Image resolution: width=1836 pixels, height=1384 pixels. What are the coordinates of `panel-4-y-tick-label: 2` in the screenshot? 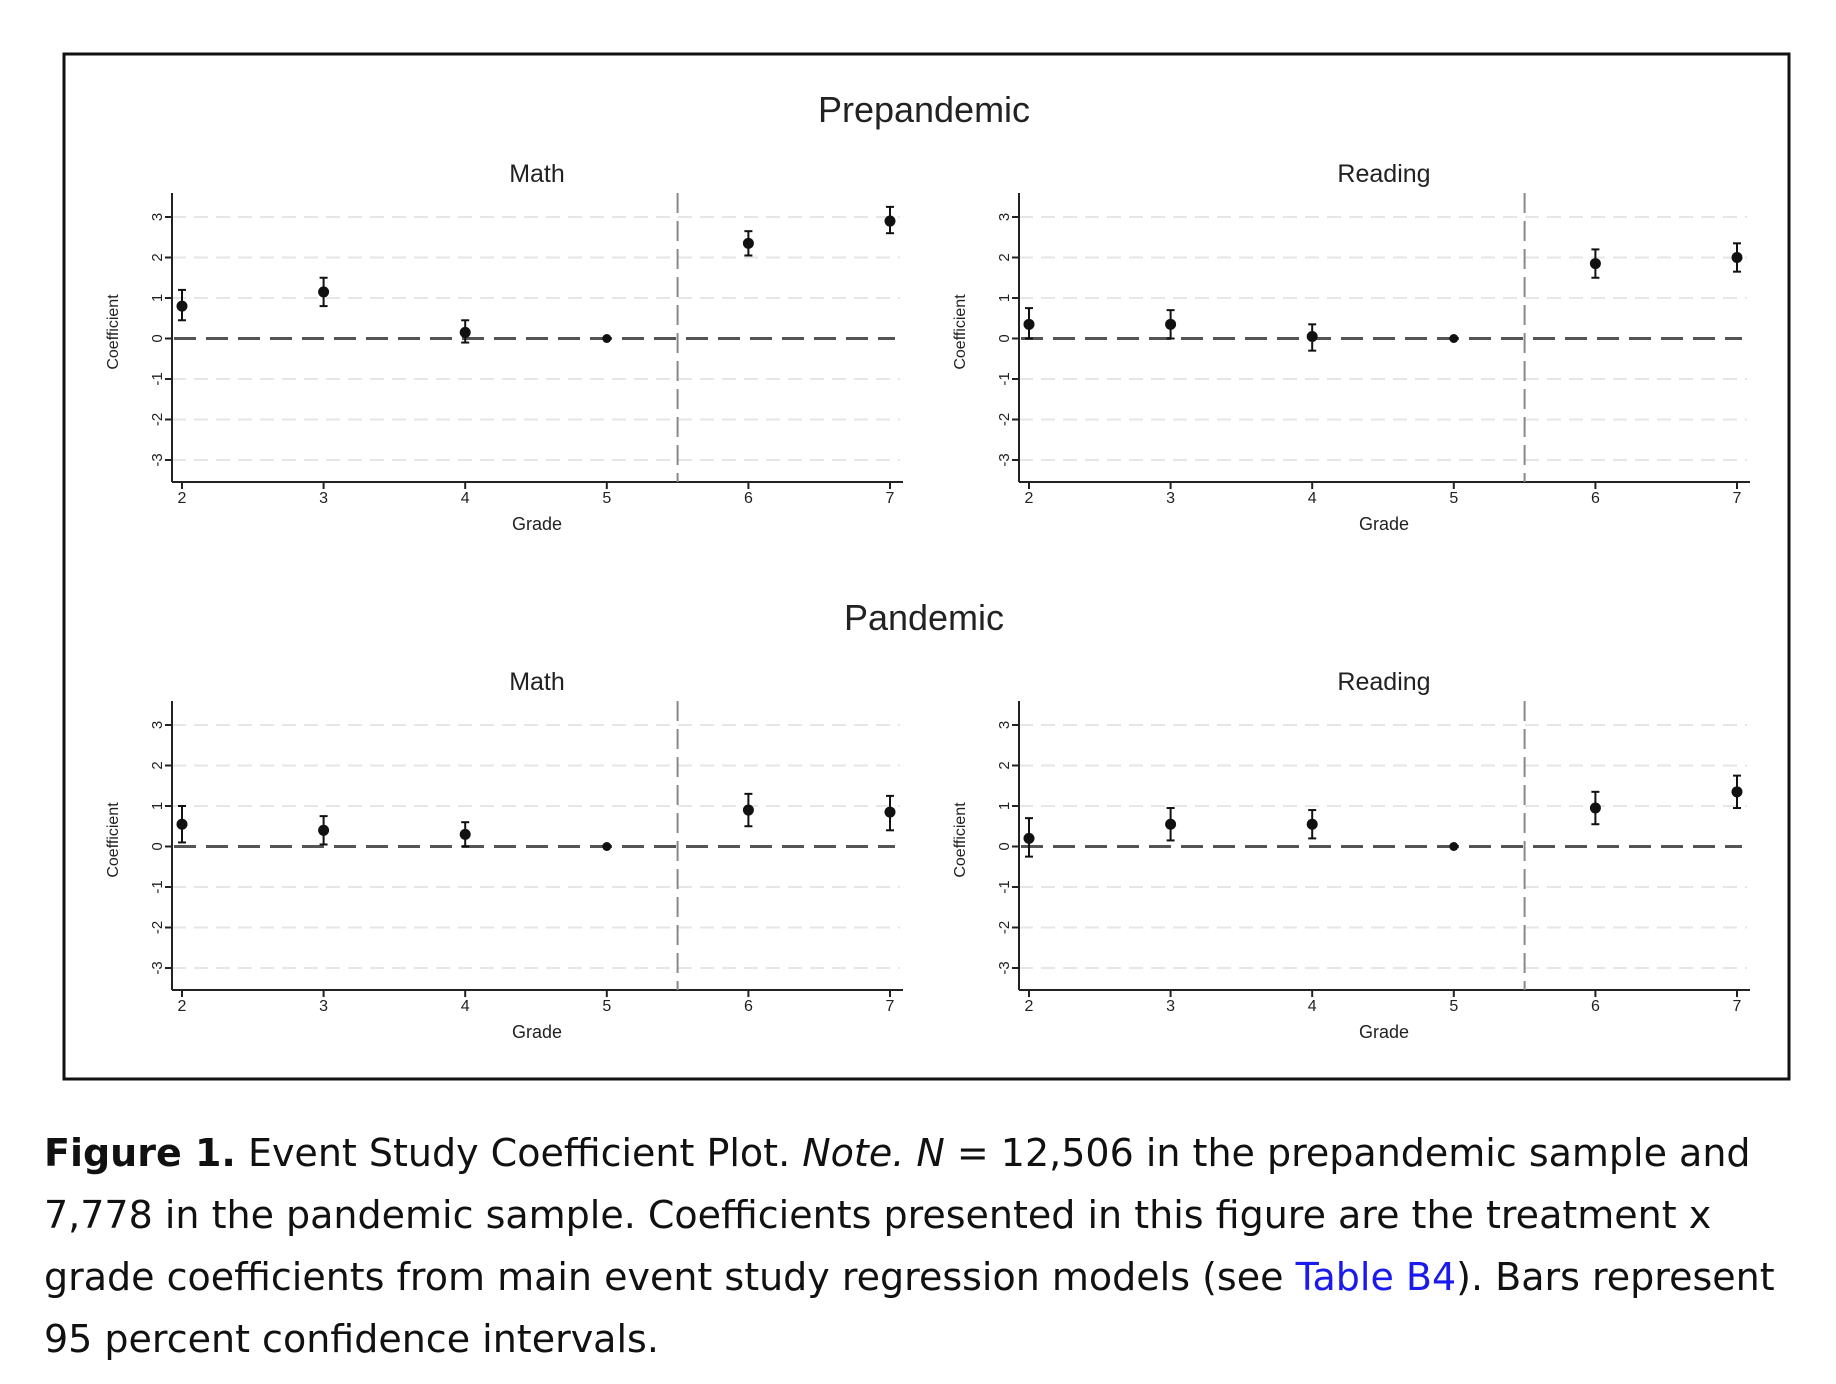 It's located at (1004, 765).